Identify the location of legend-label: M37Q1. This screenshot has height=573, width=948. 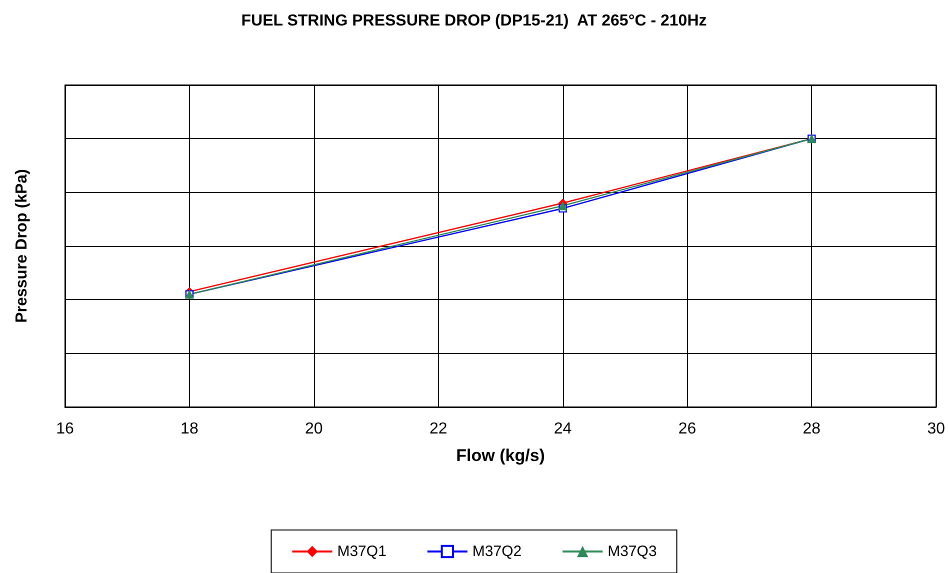
(361, 551).